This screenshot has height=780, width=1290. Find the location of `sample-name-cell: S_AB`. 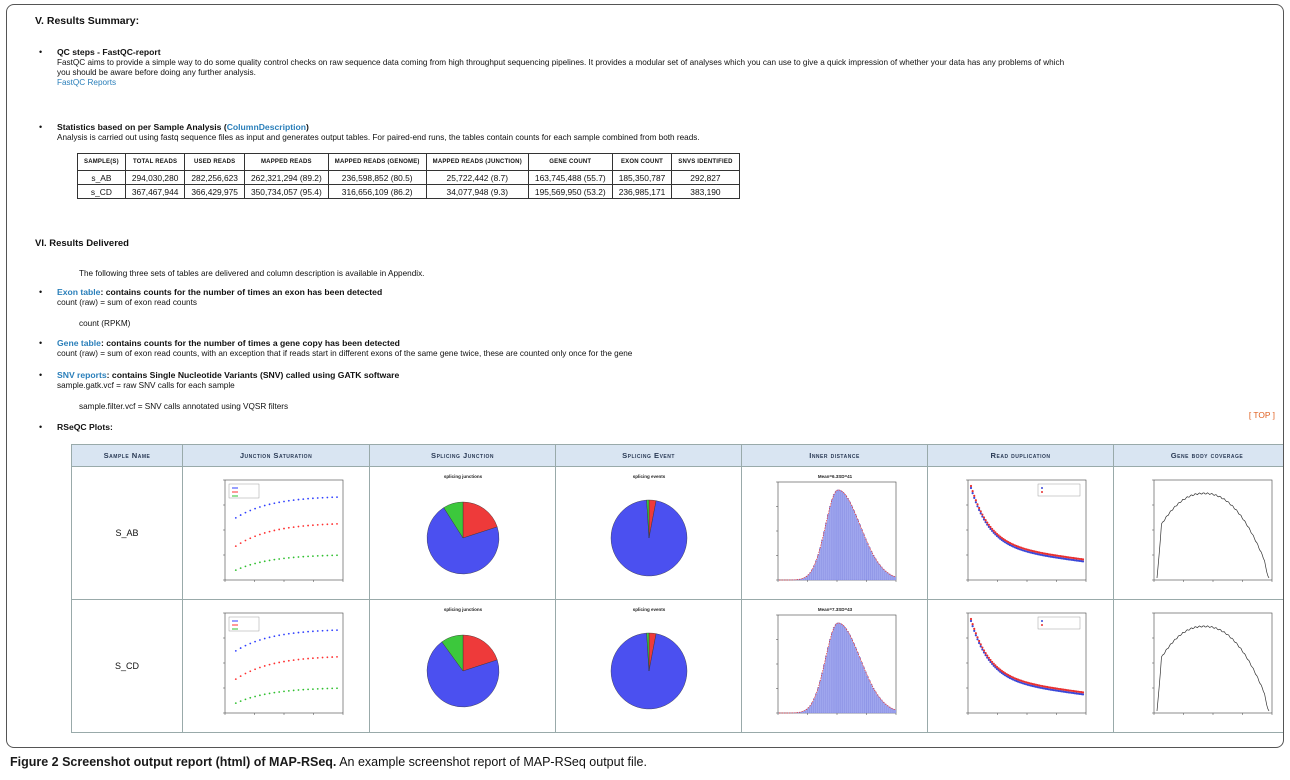

sample-name-cell: S_AB is located at coordinates (127, 533).